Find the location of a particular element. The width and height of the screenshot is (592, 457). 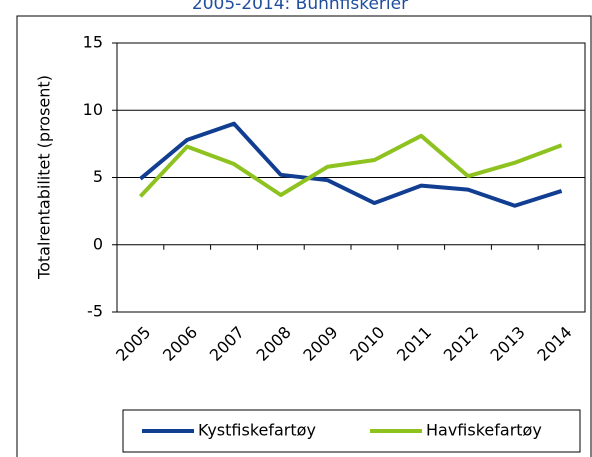

y-axis-label: Totalrentabilitet (prosent) is located at coordinates (44, 177).